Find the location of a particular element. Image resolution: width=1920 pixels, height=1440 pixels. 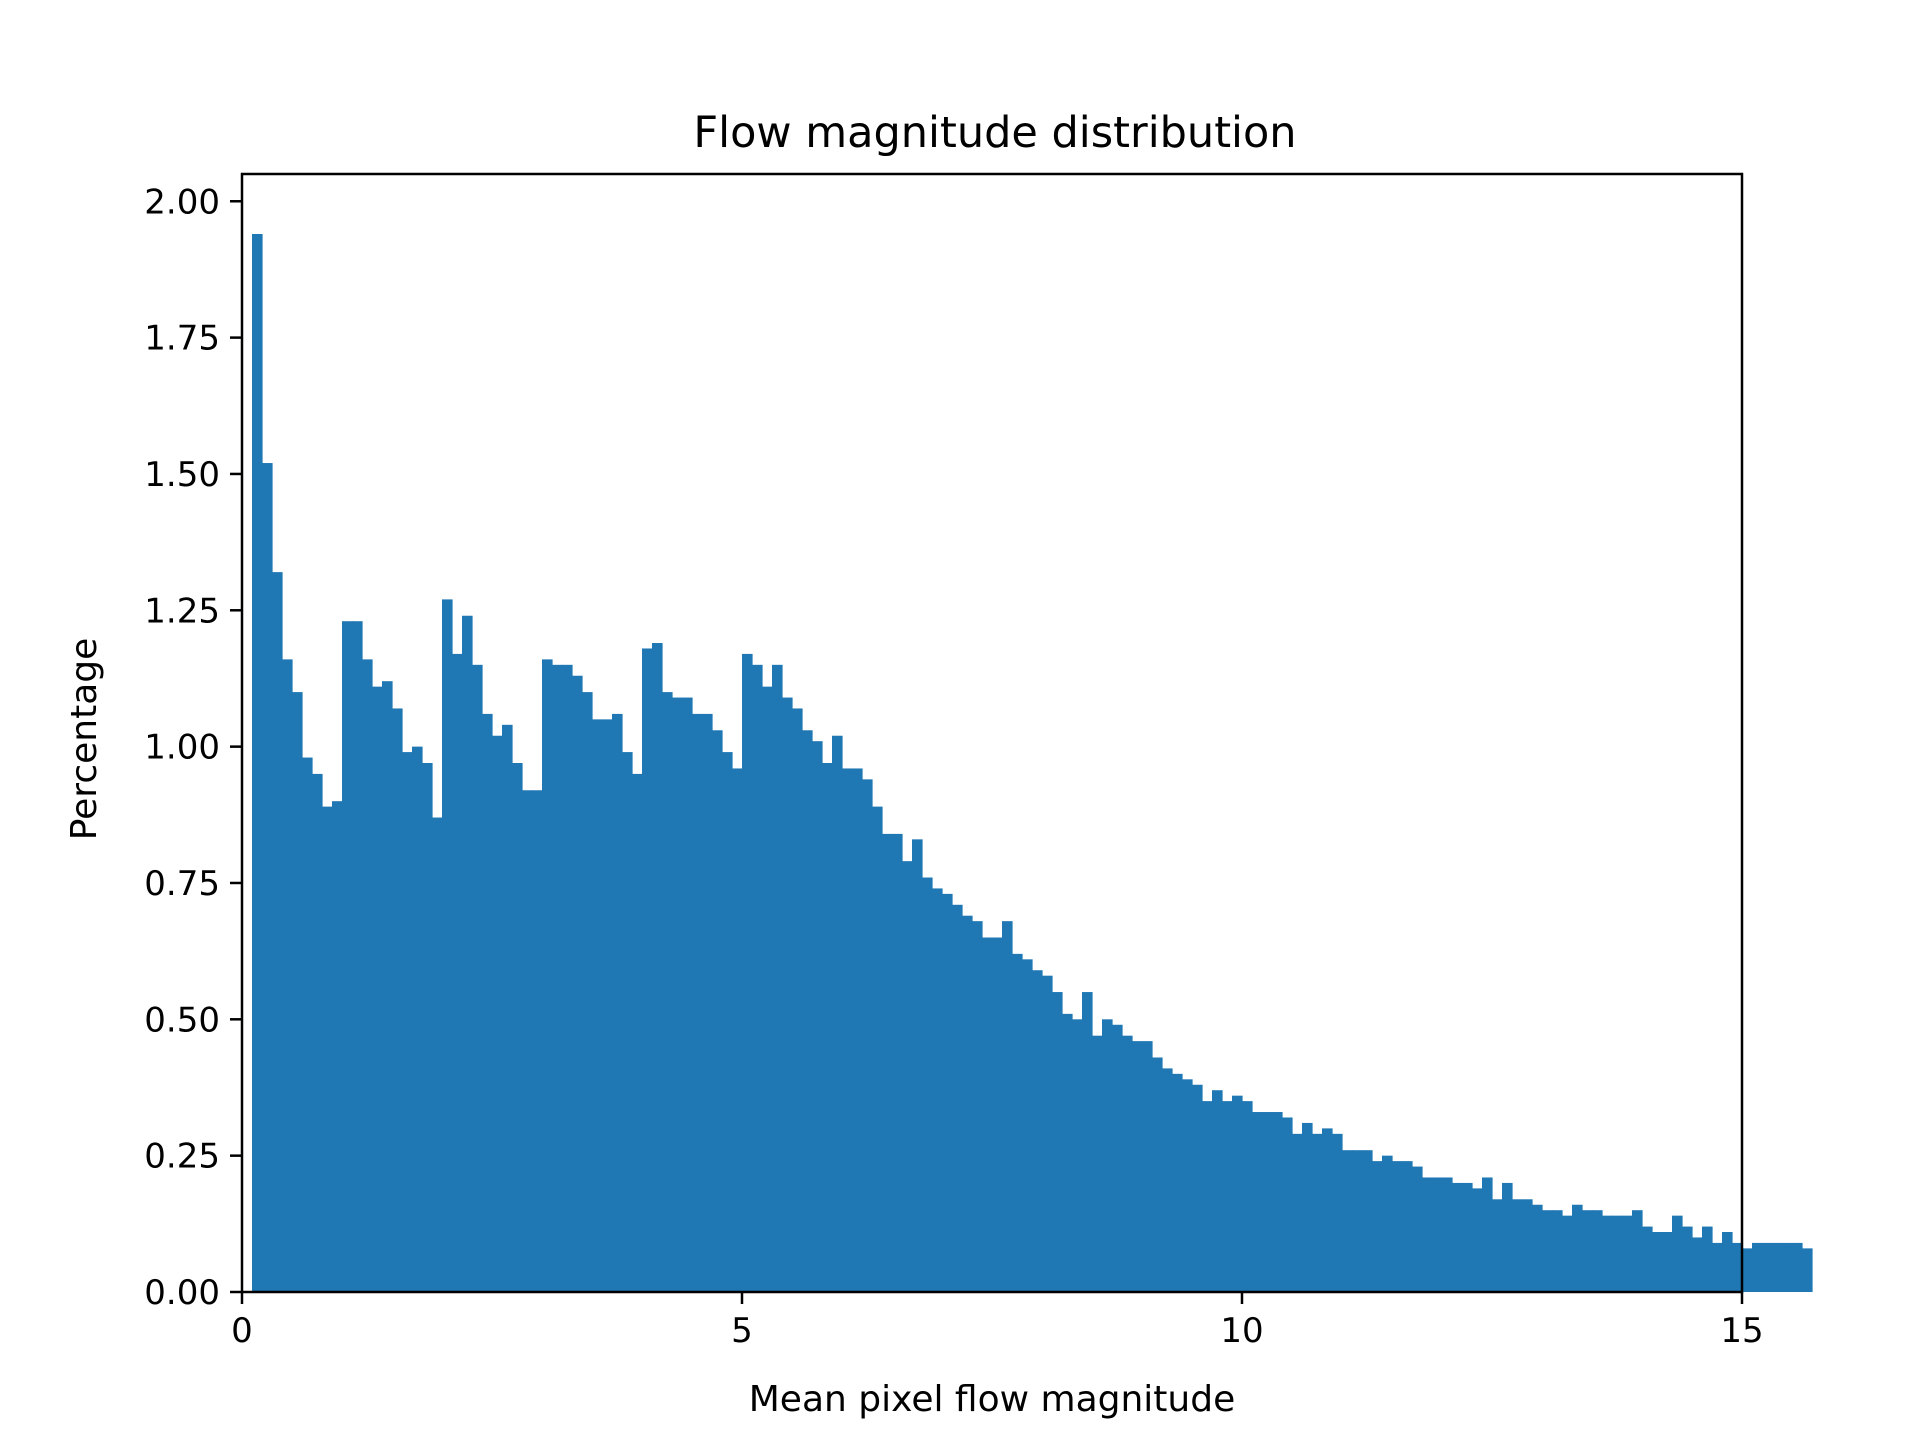

y-tick-label: 1.00 is located at coordinates (182, 748).